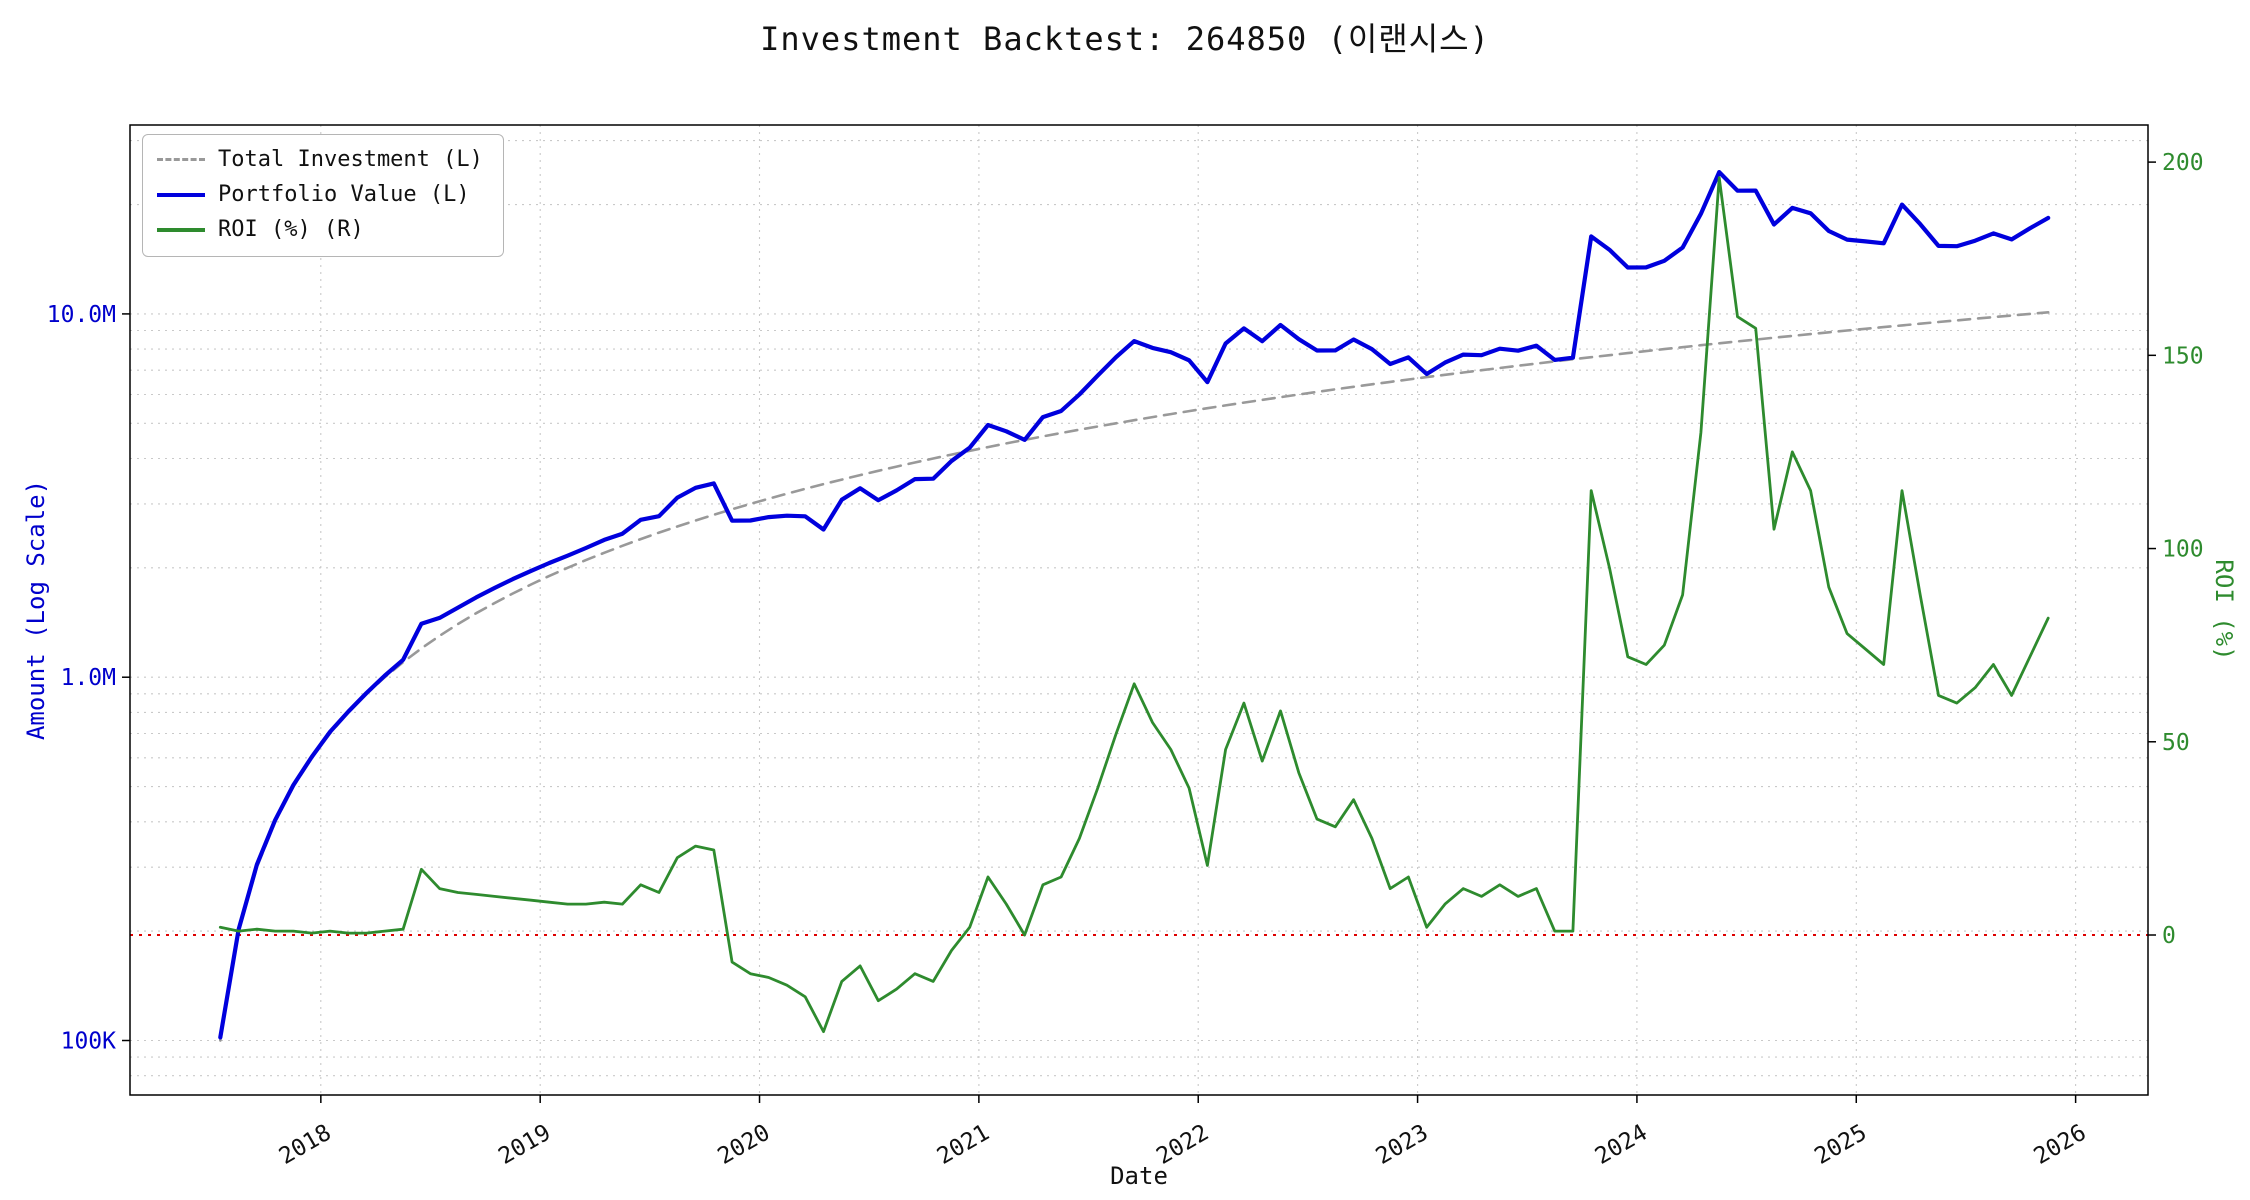 The image size is (2250, 1200). I want to click on x-axis-label: Date, so click(1139, 1176).